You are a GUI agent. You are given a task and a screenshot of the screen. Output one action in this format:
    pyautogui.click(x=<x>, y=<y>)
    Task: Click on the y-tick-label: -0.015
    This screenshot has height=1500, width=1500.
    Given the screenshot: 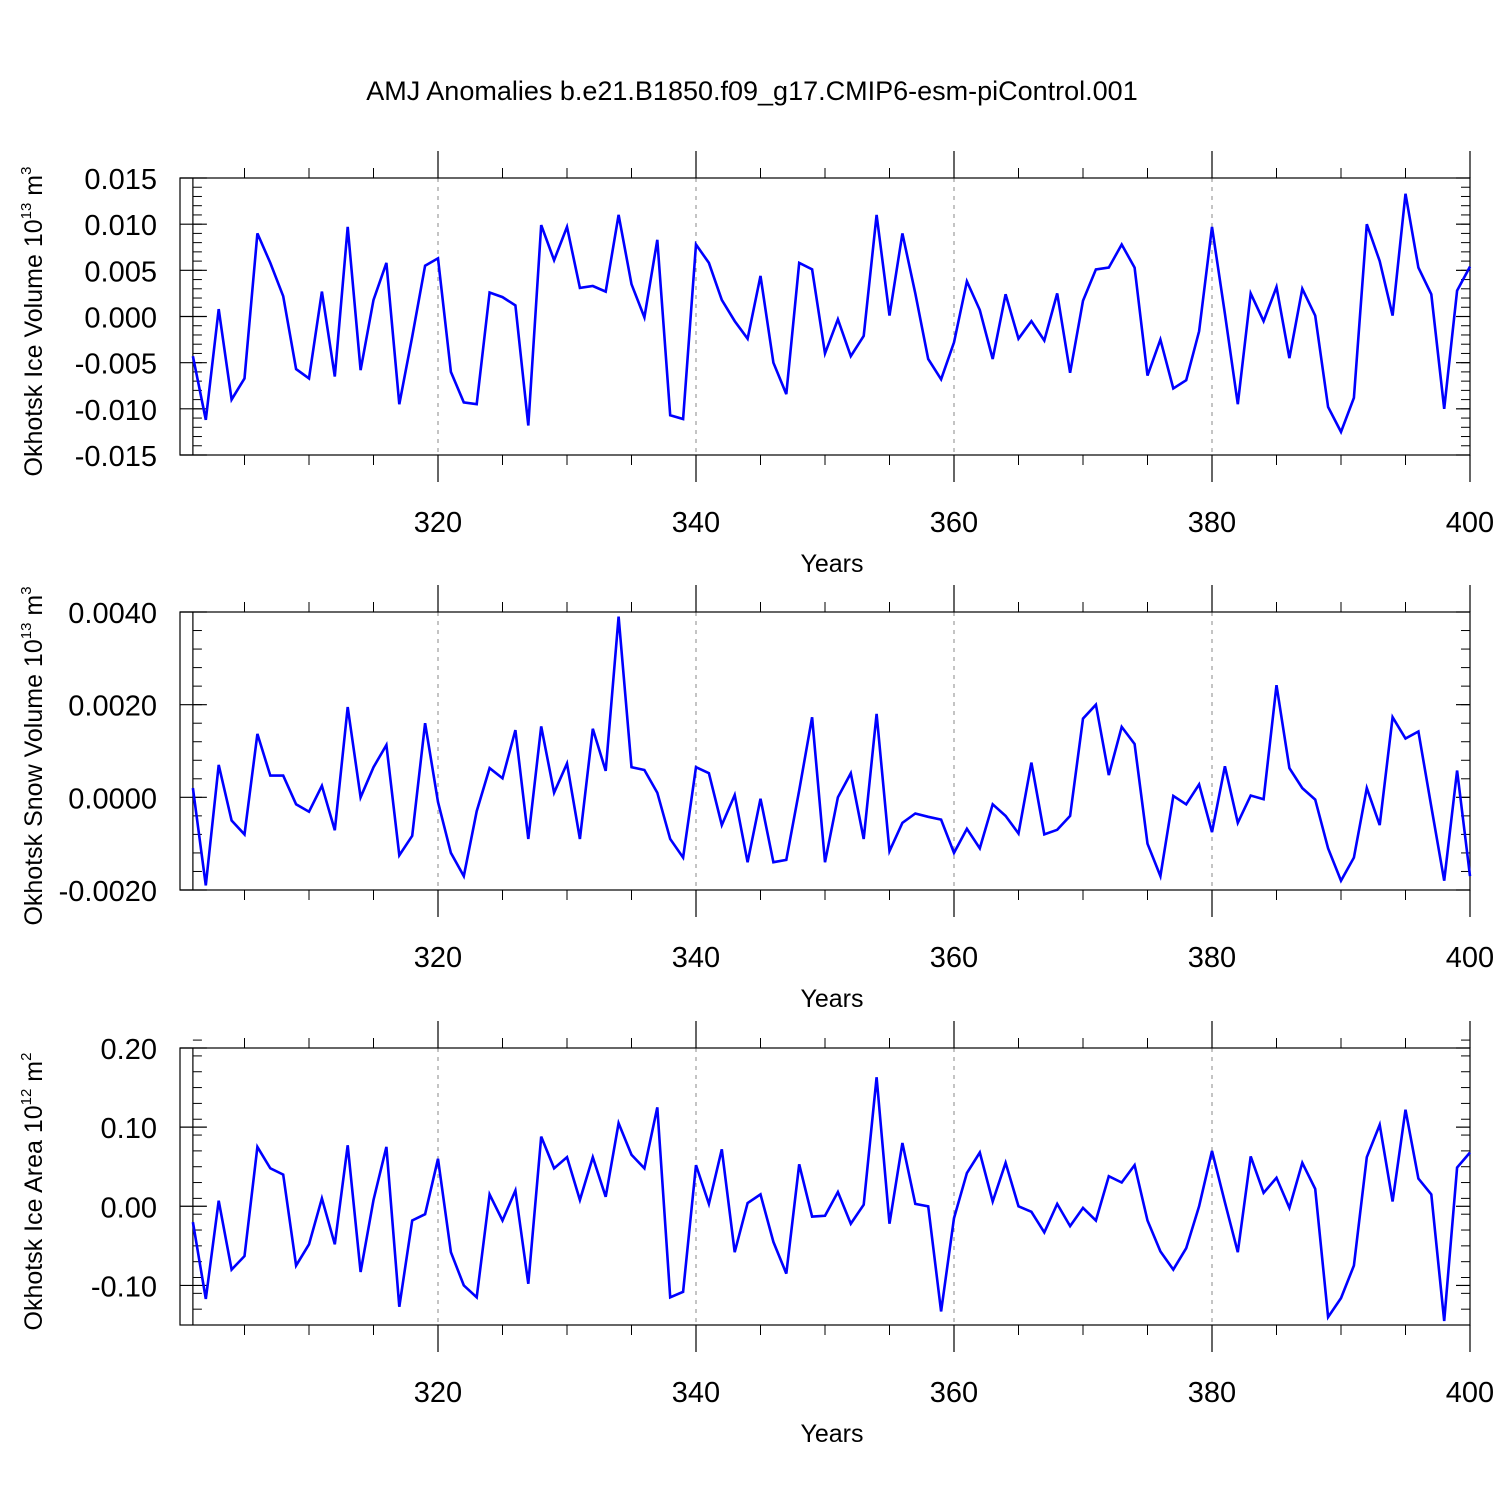 What is the action you would take?
    pyautogui.click(x=116, y=457)
    